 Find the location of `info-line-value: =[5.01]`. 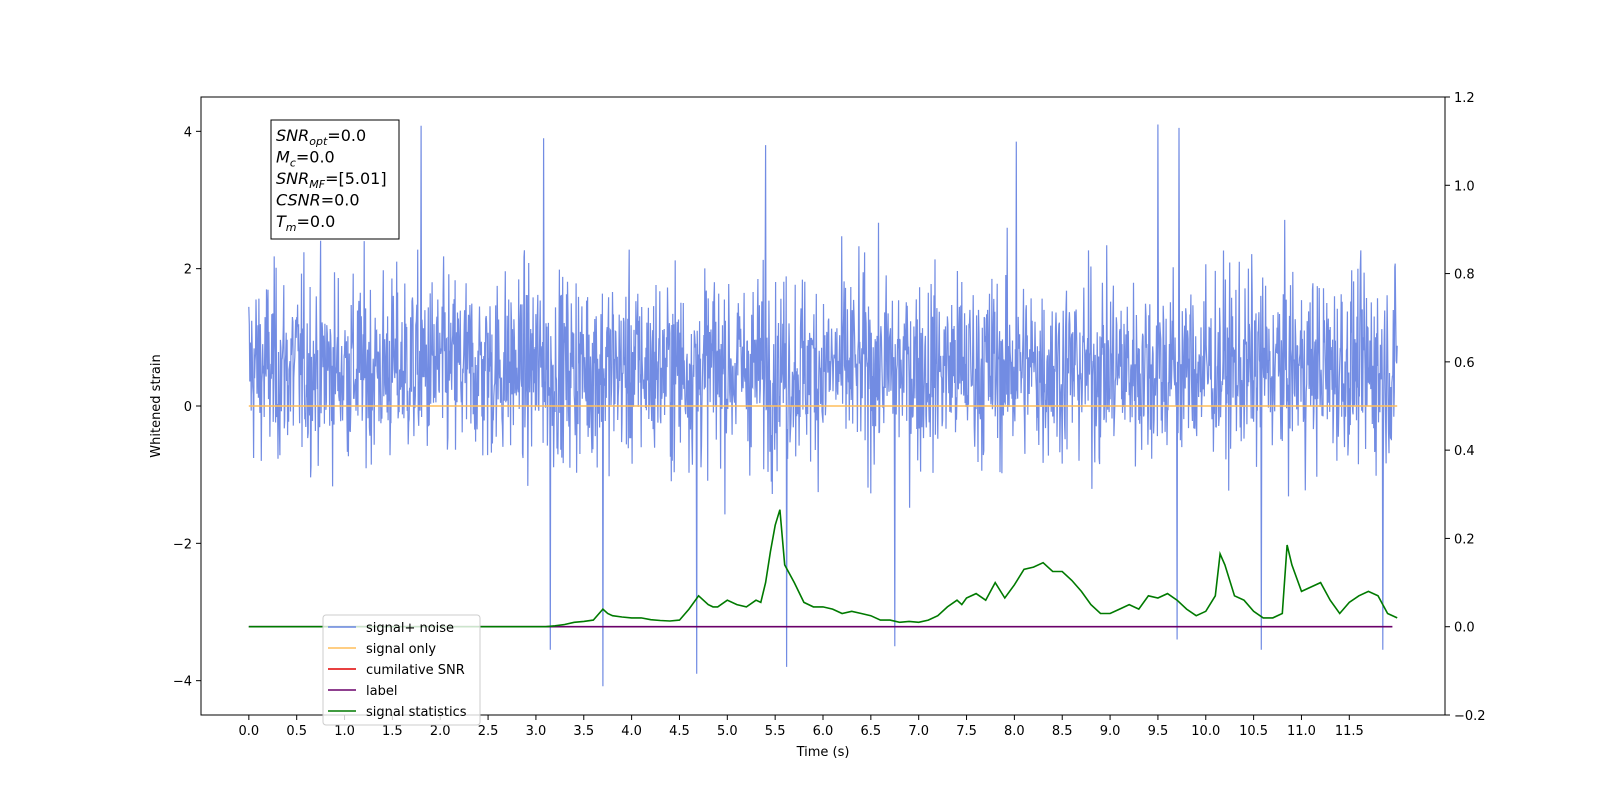

info-line-value: =[5.01] is located at coordinates (356, 178).